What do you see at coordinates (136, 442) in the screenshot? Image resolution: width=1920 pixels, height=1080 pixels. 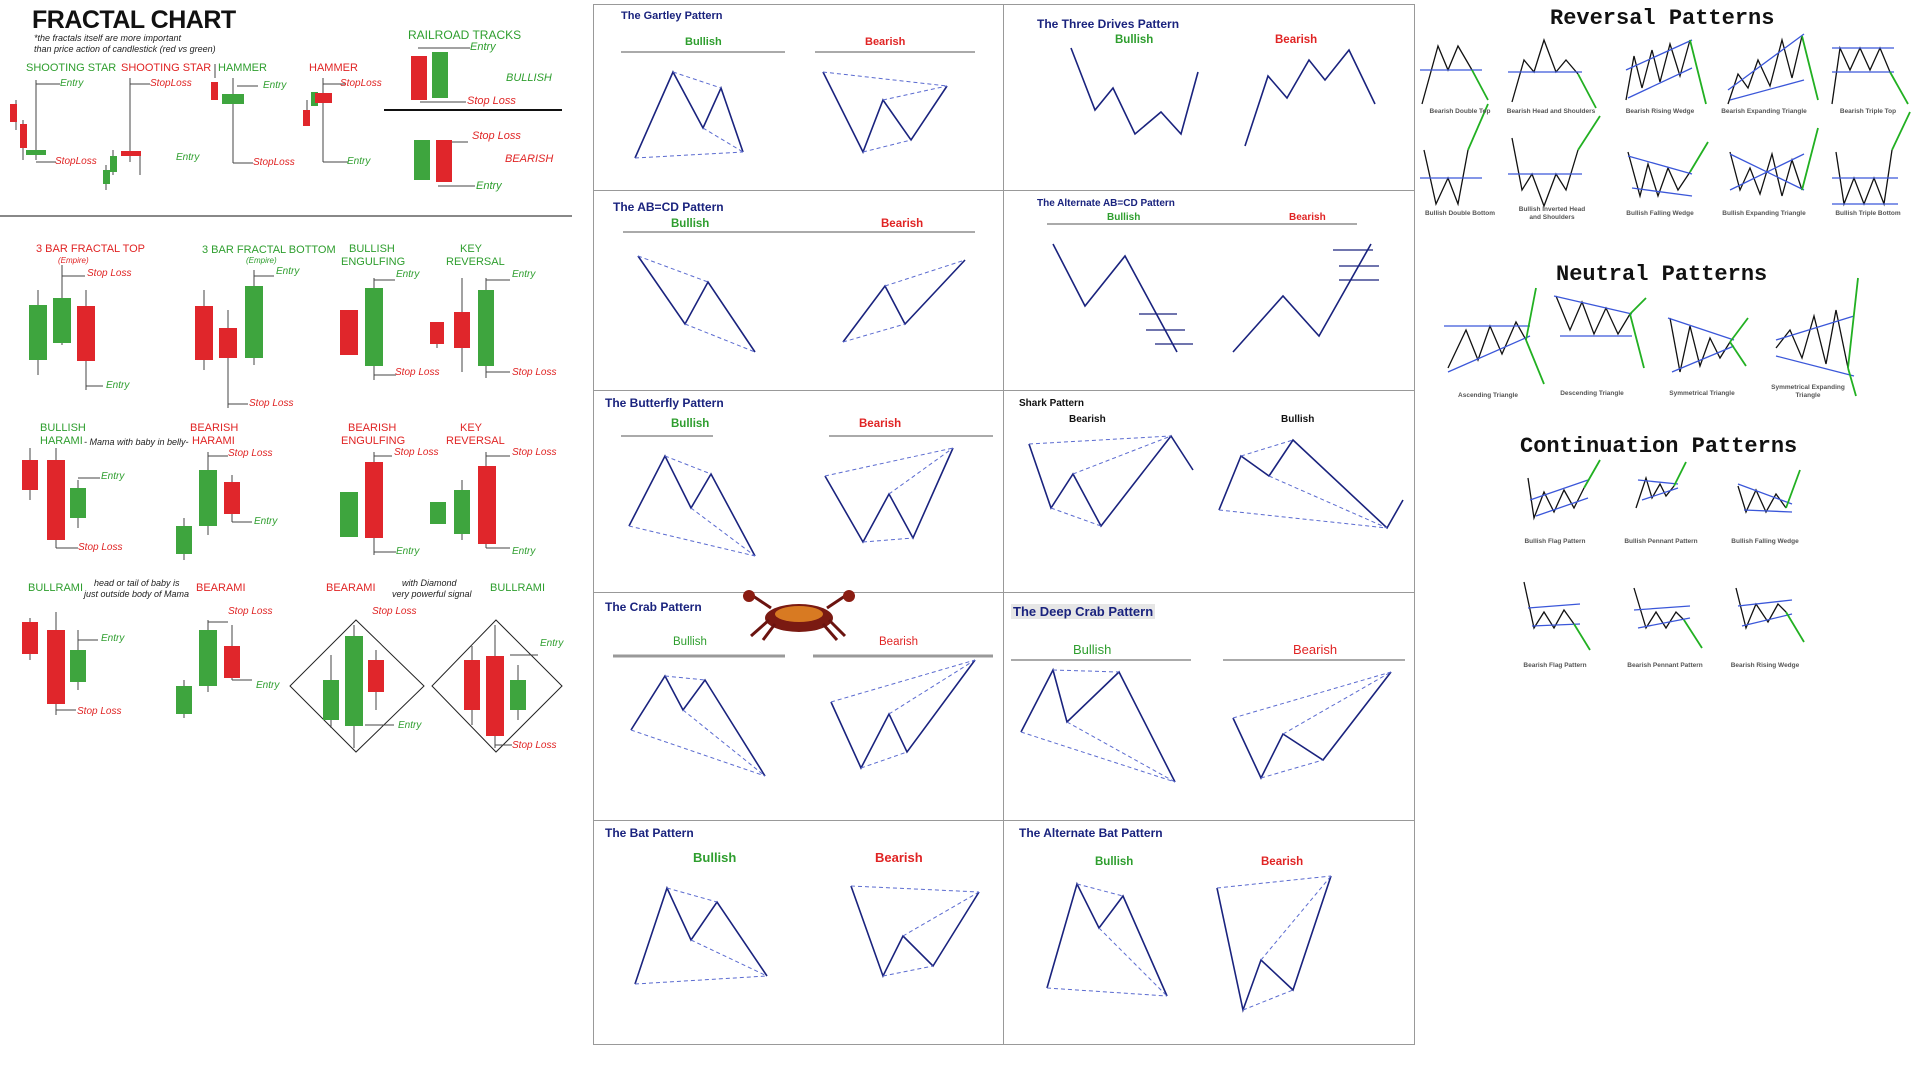 I see `label-harami-note: - Mama with baby in belly-` at bounding box center [136, 442].